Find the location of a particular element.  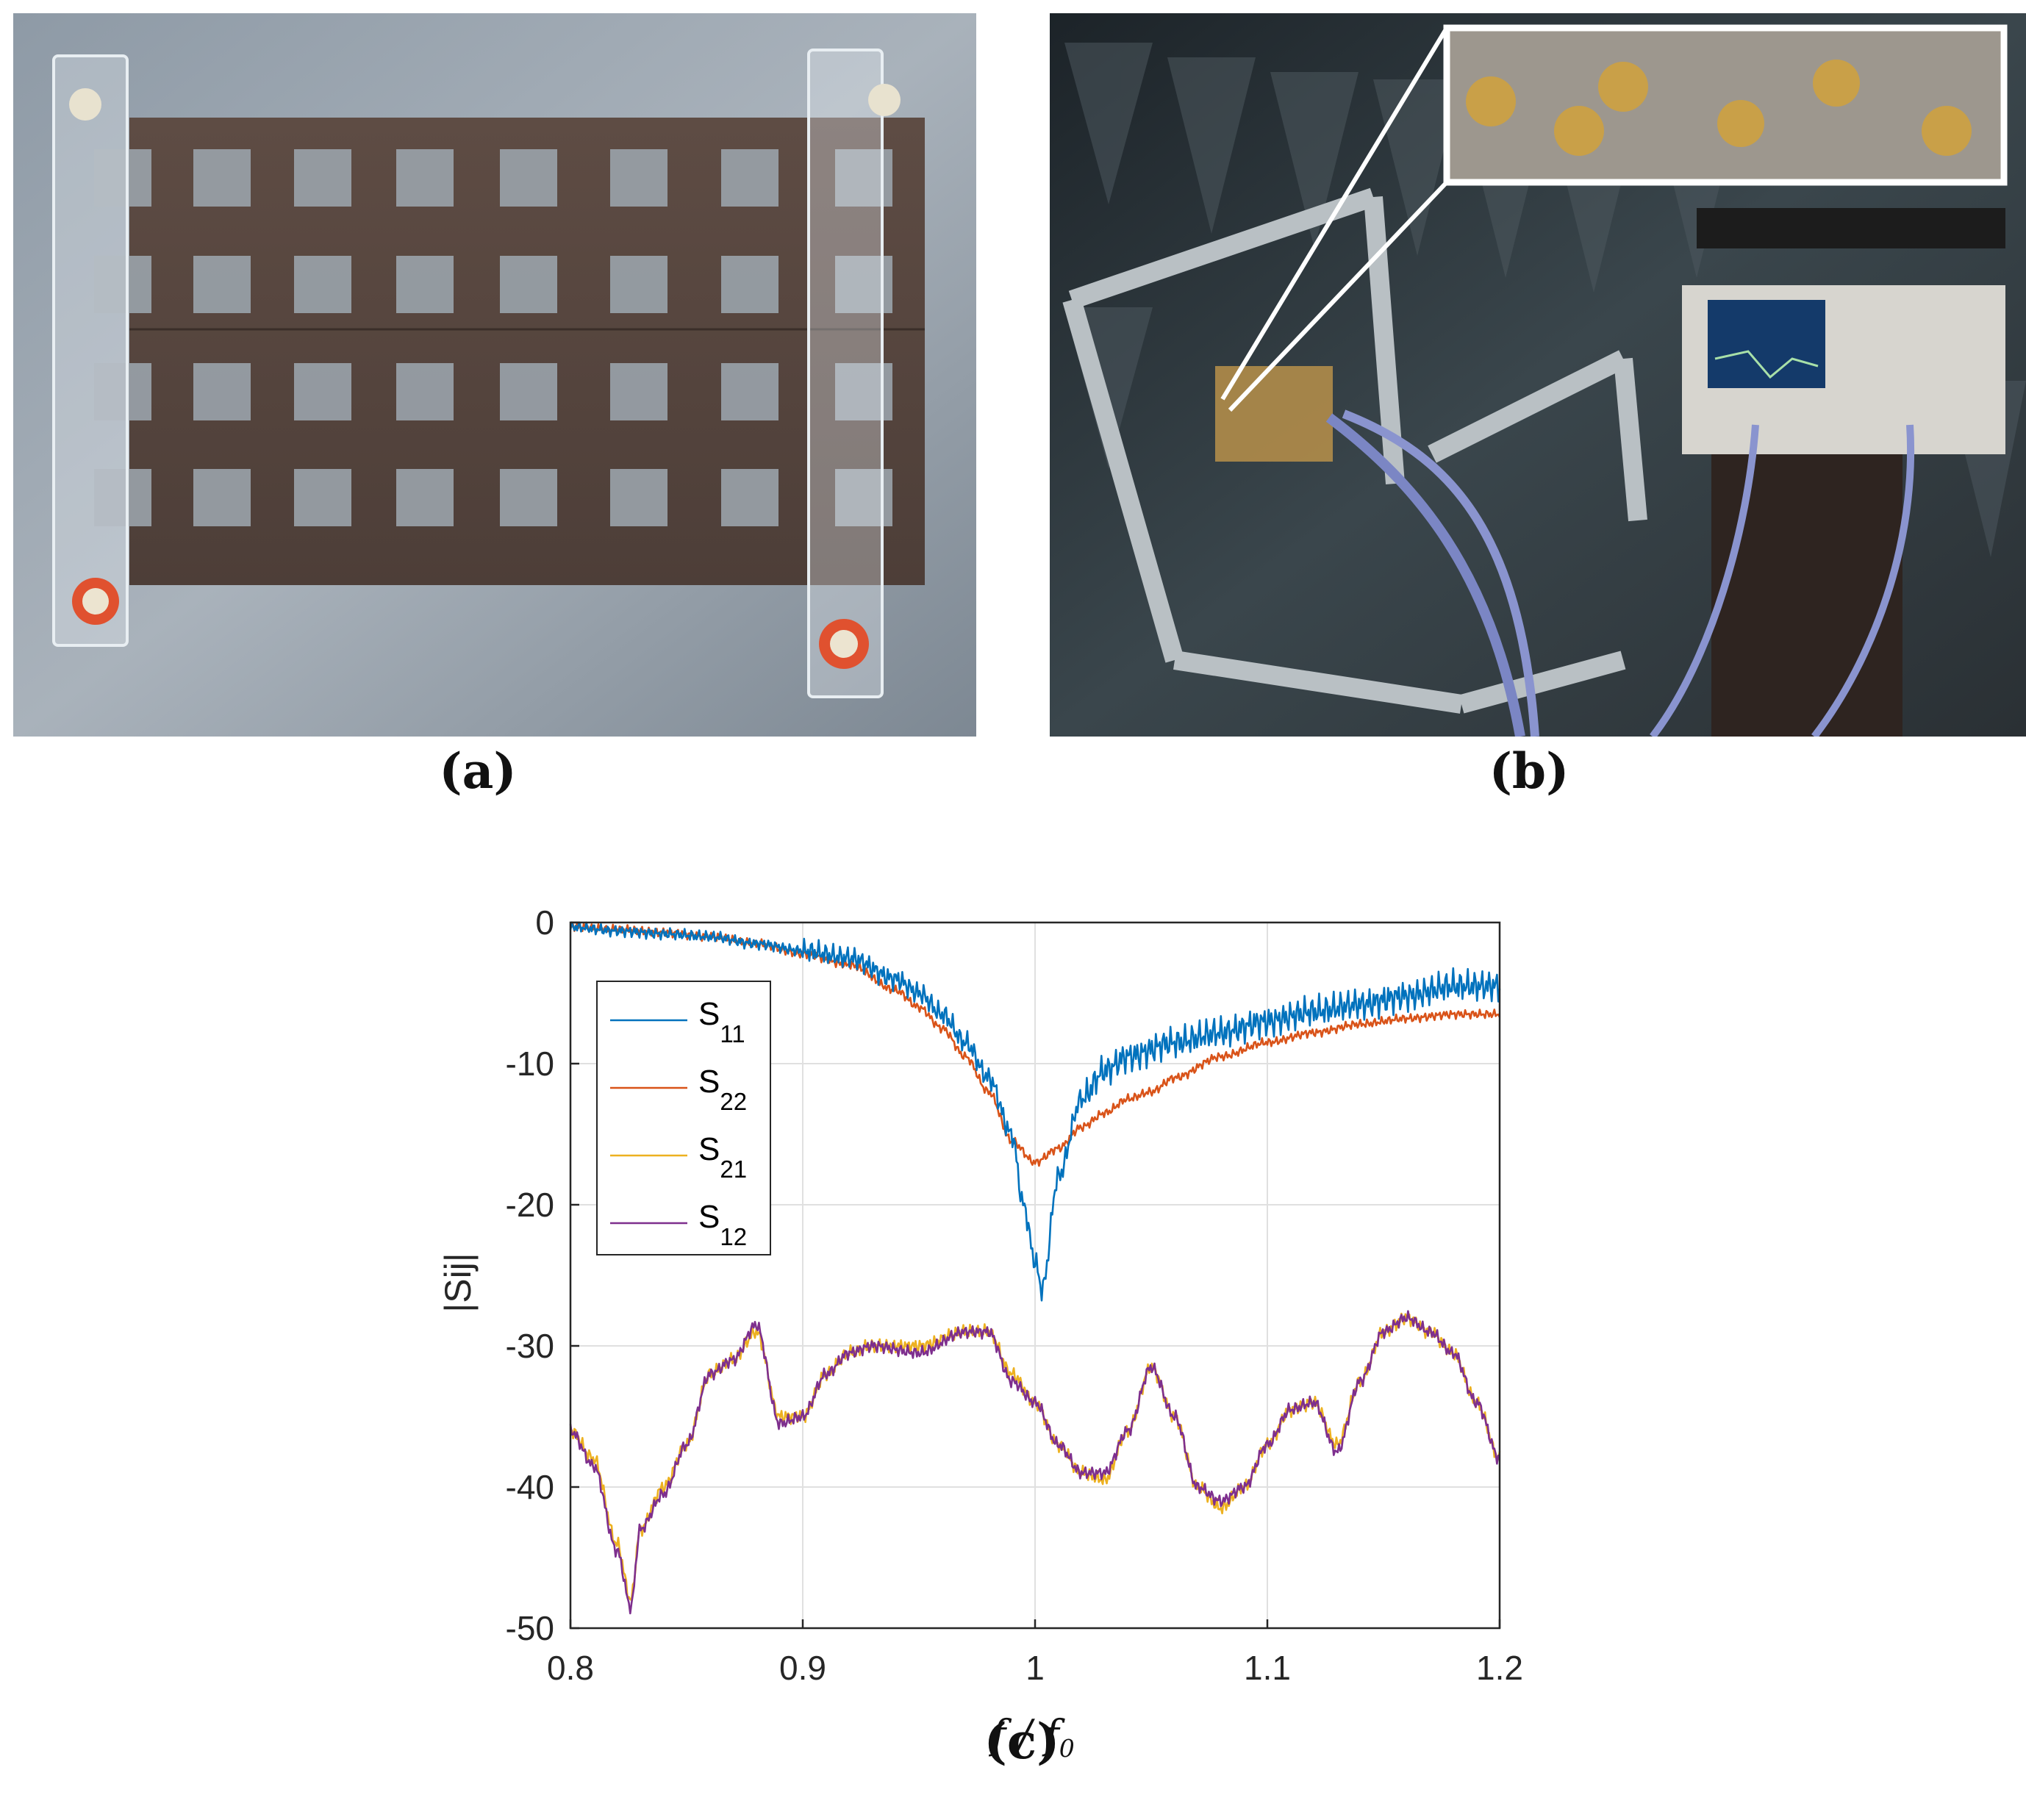

y-tick-label: 0 is located at coordinates (544, 923).